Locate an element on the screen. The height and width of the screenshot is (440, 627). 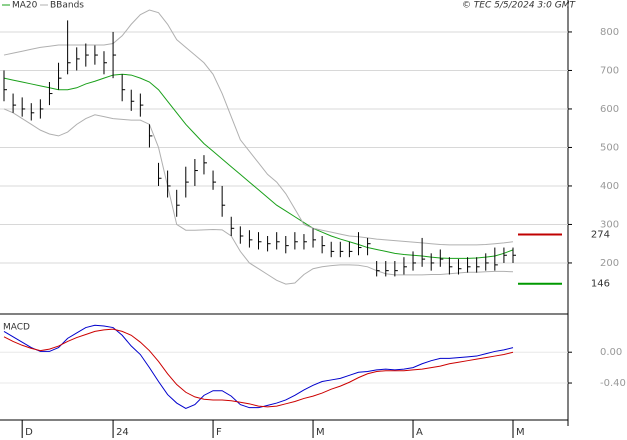
y-tick-label: -0.40 is located at coordinates (613, 383).